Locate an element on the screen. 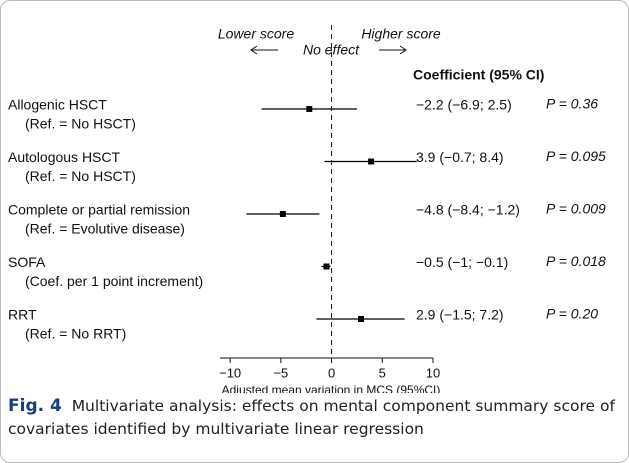  x-tick-label: 0 is located at coordinates (331, 372).